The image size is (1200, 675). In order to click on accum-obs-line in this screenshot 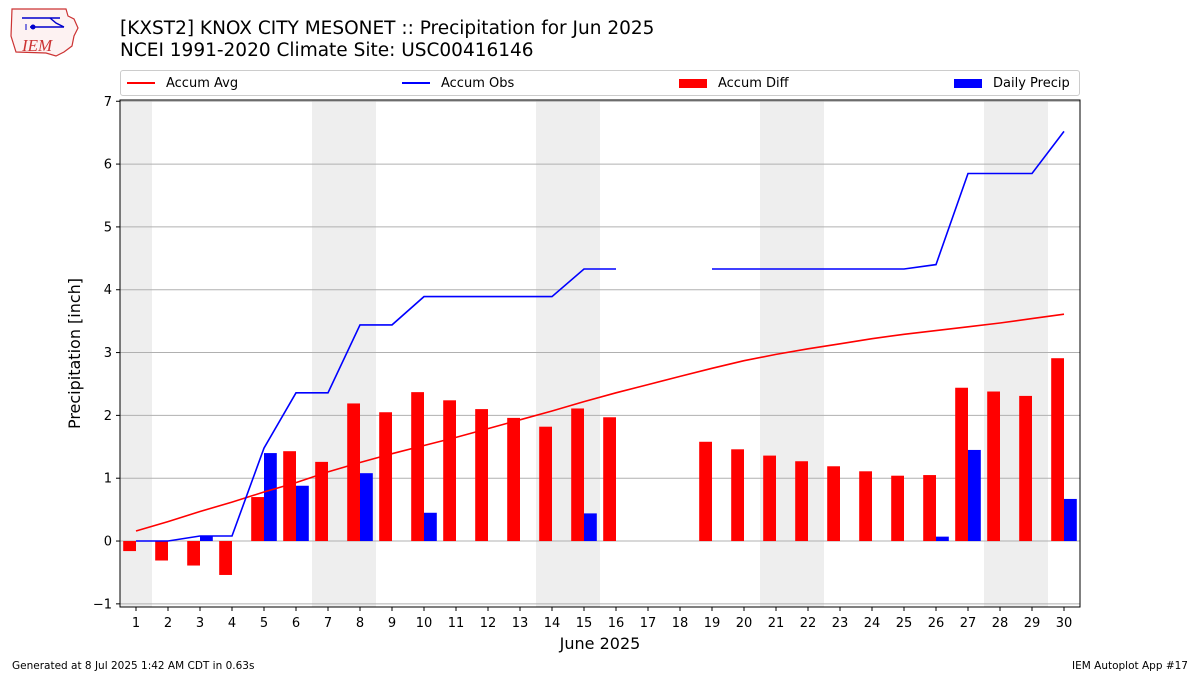, I will do `click(888, 200)`.